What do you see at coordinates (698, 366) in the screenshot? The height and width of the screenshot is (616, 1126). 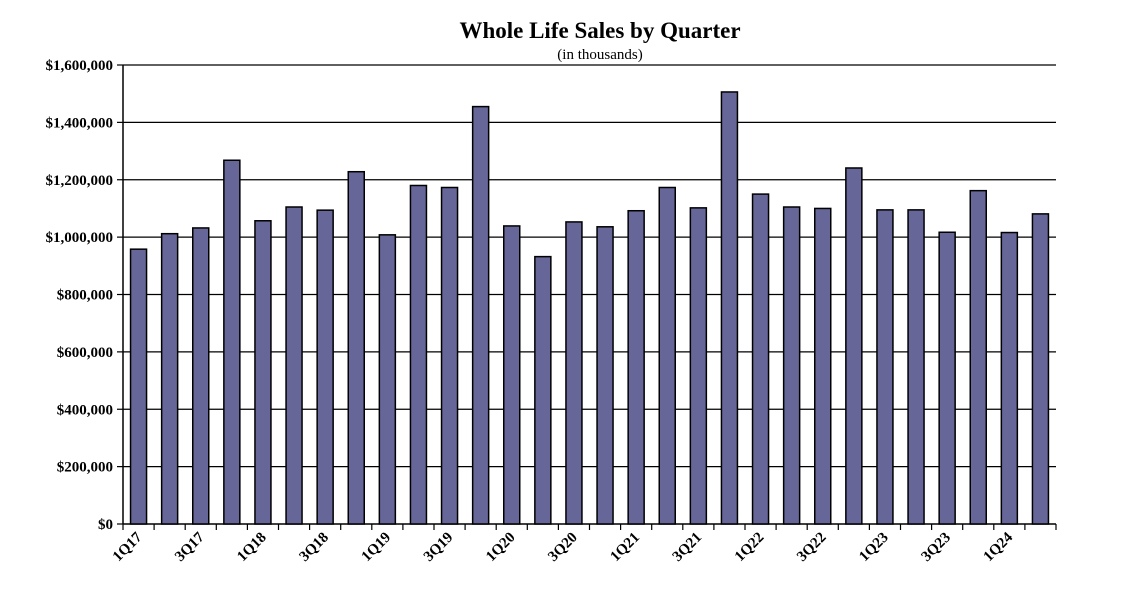 I see `bar-3Q21` at bounding box center [698, 366].